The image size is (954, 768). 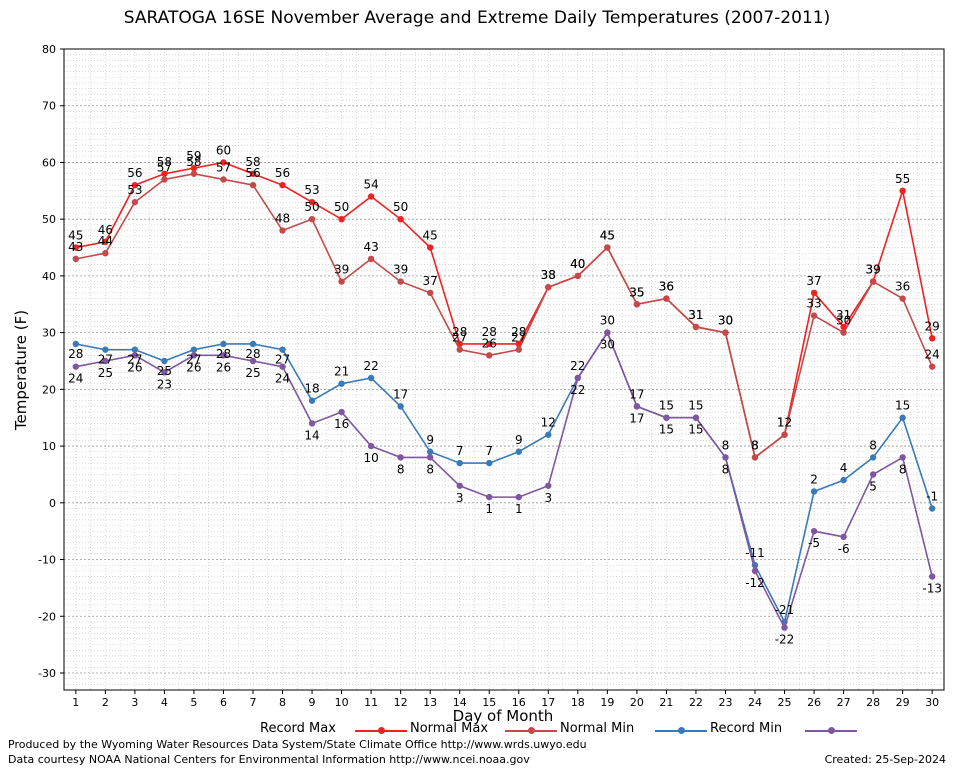 What do you see at coordinates (75, 236) in the screenshot?
I see `record-max-value-label: 45` at bounding box center [75, 236].